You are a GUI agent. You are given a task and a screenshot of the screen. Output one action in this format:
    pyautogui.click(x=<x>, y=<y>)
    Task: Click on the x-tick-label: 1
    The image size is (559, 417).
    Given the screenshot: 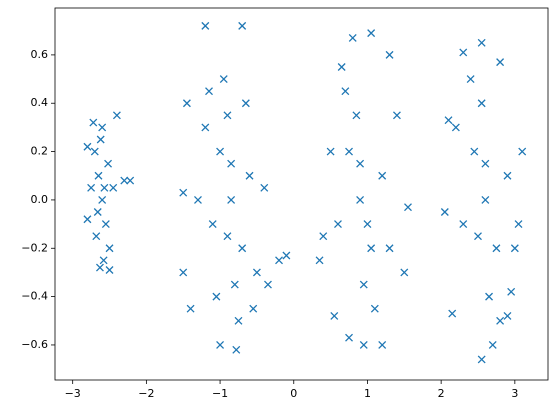 What is the action you would take?
    pyautogui.click(x=367, y=393)
    